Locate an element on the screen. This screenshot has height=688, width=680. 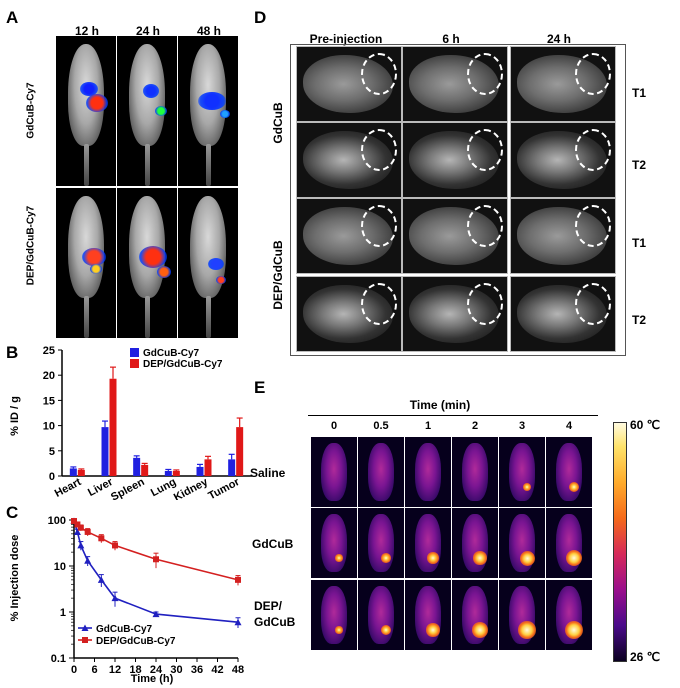
chart-b-legend-label: GdCuB-Cy7 is located at coordinates (171, 353).